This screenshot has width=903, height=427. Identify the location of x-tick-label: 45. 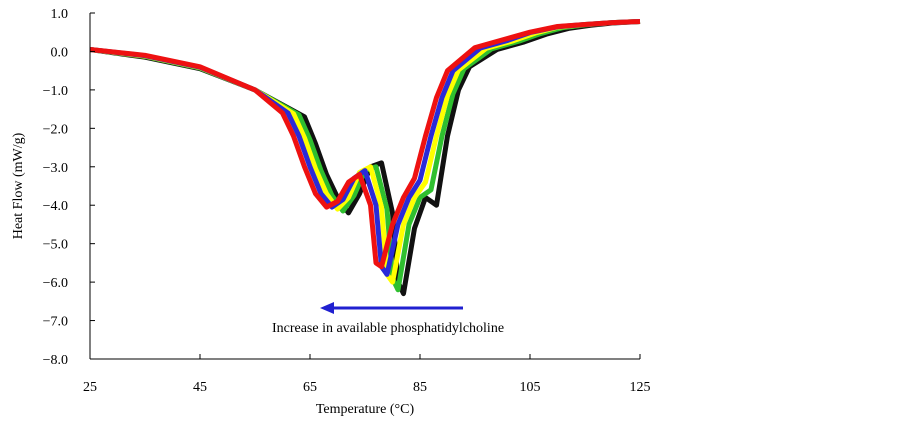
(200, 387).